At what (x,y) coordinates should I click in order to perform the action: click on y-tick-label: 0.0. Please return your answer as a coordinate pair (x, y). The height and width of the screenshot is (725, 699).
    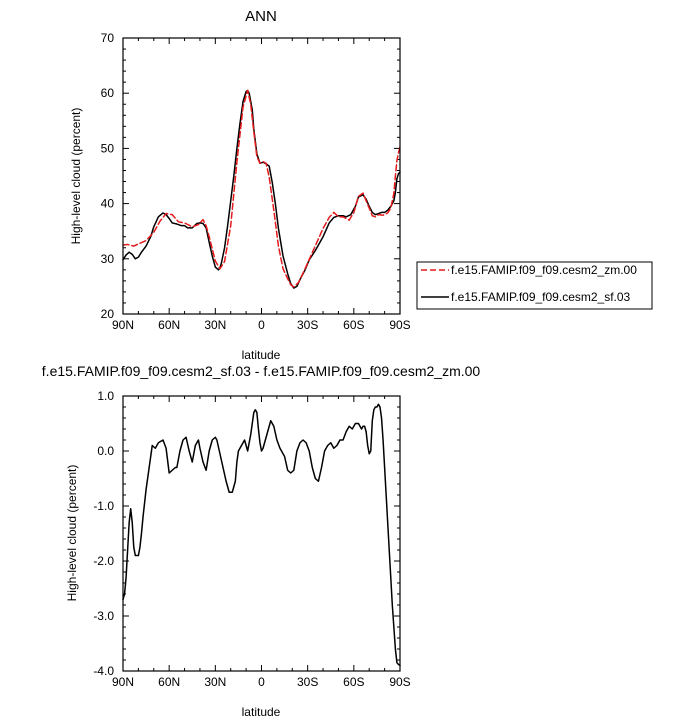
    Looking at the image, I should click on (105, 451).